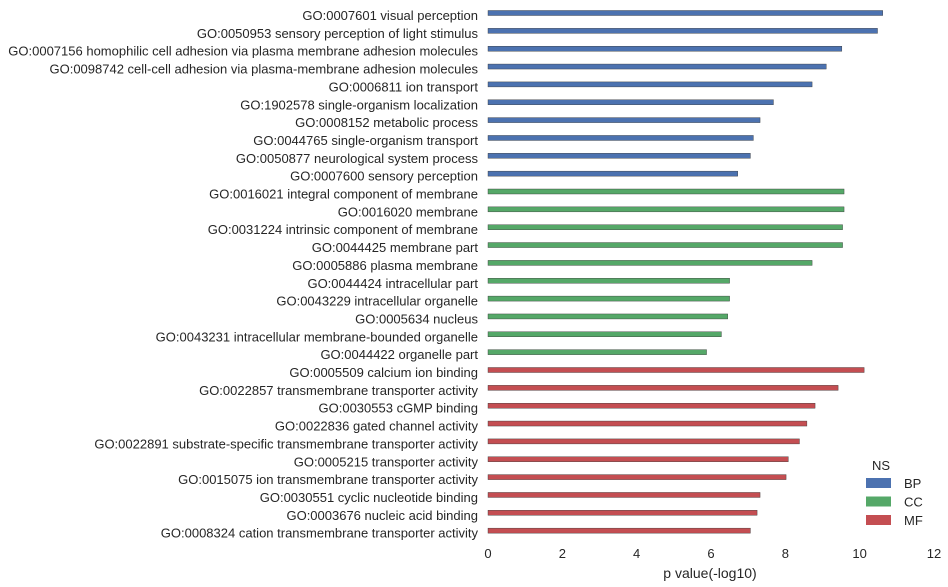 This screenshot has width=948, height=587. I want to click on category-label: GO:0044765 single-organism transport, so click(365, 140).